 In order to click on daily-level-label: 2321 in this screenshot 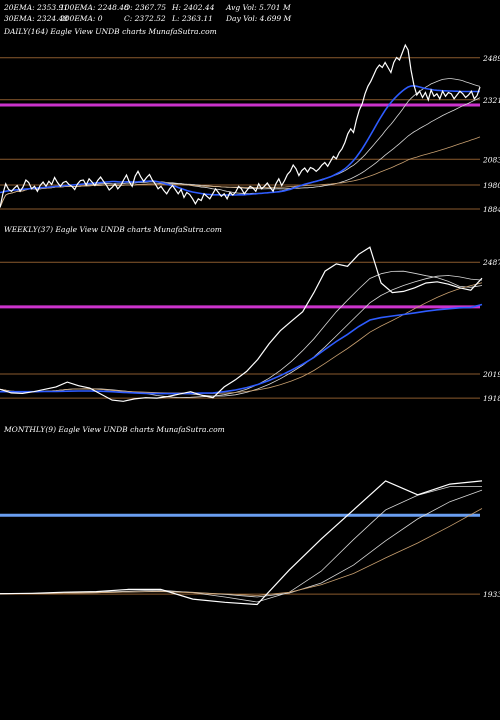, I will do `click(491, 100)`.